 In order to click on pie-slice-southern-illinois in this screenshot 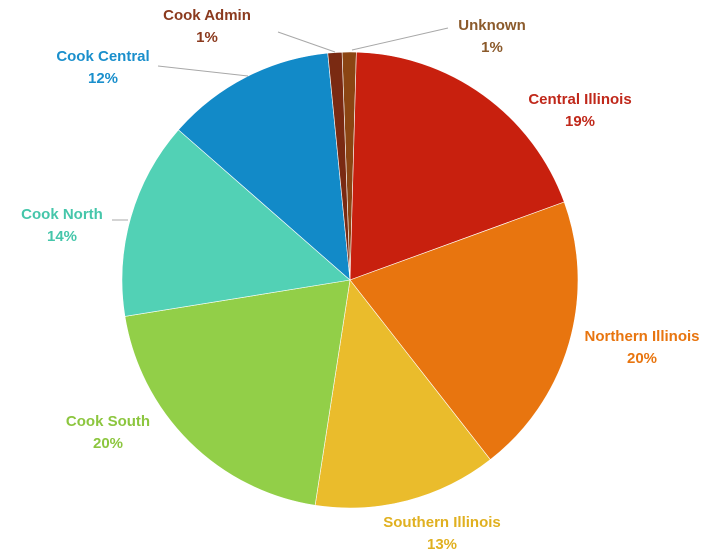, I will do `click(402, 394)`.